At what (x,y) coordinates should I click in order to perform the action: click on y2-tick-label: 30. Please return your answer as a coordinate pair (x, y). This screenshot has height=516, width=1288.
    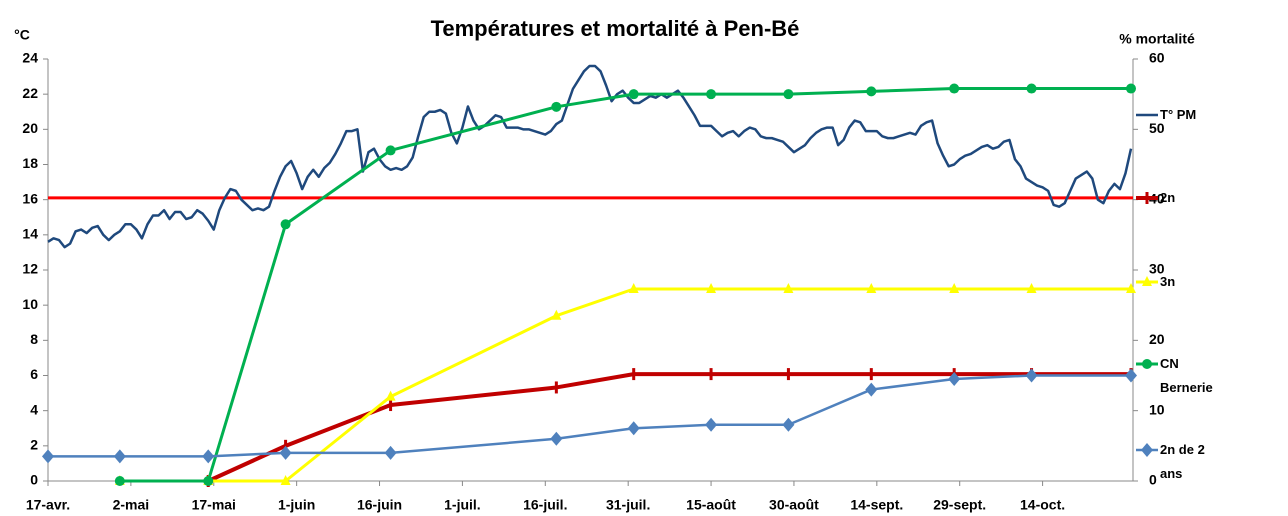
    Looking at the image, I should click on (1157, 269).